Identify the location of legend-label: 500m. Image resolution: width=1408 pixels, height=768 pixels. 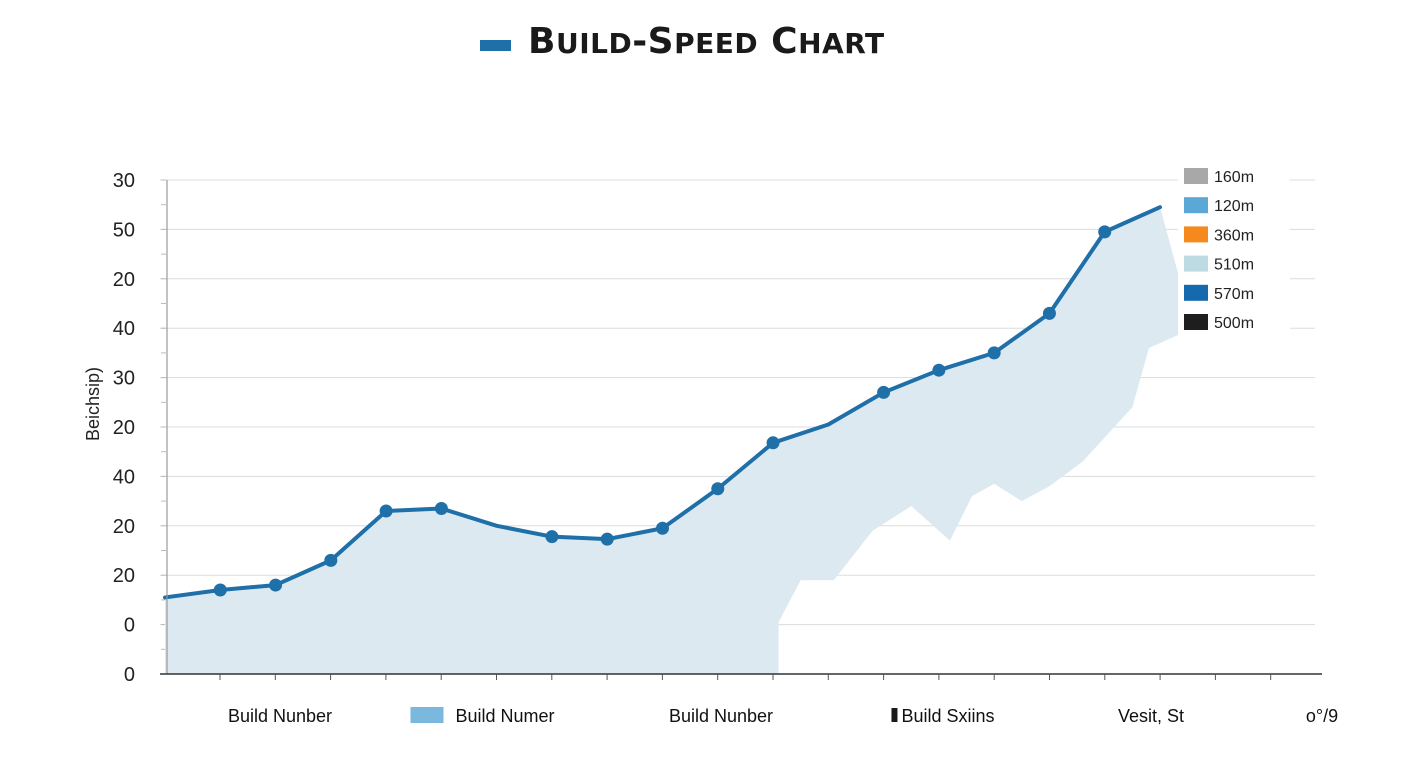
(1234, 323).